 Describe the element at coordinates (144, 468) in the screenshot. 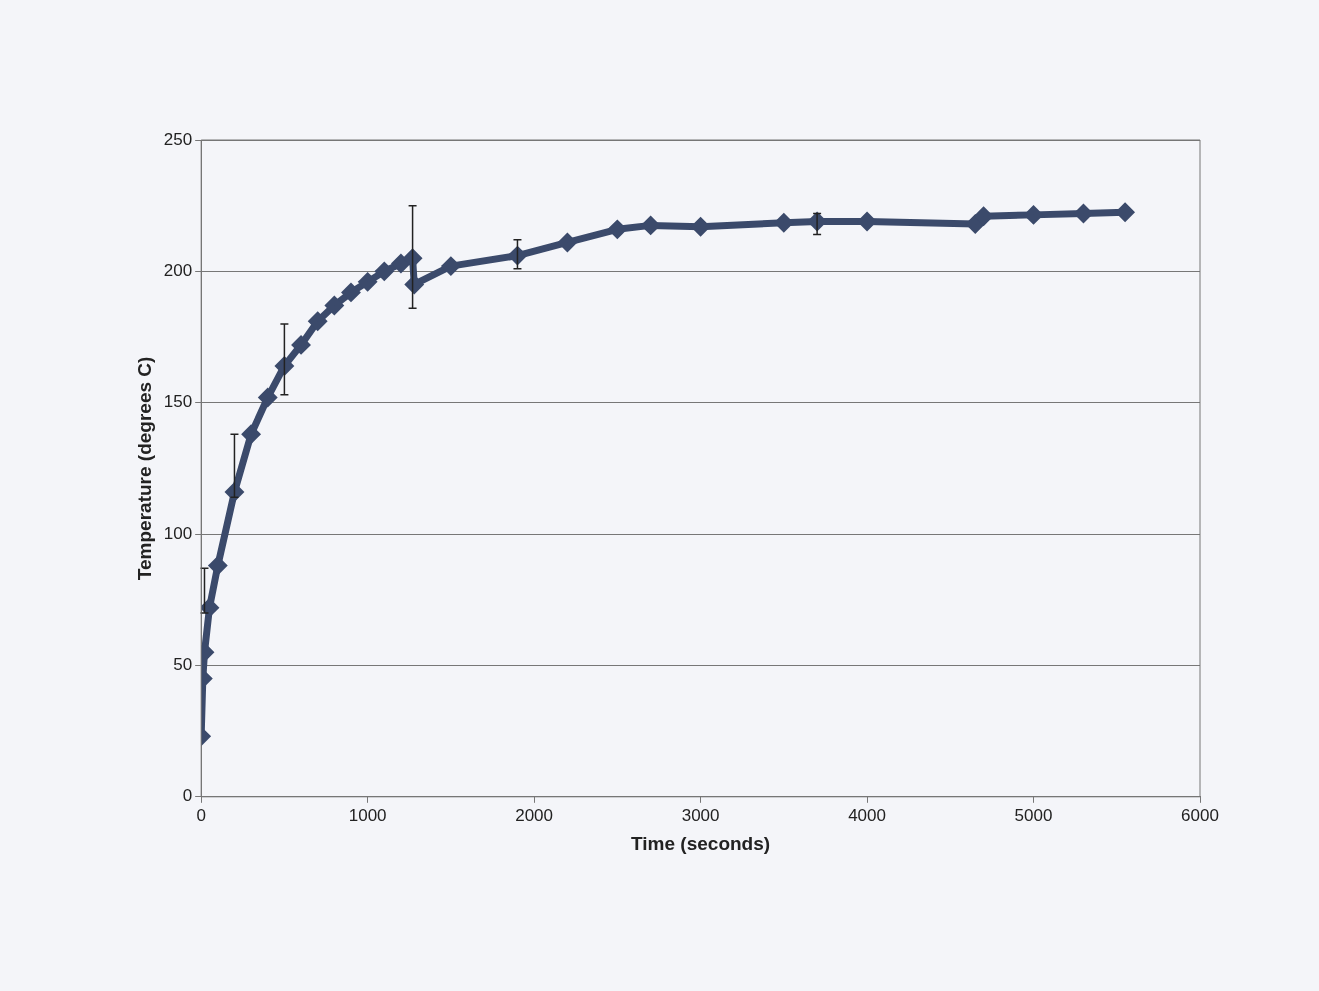

I see `y-axis-title: Temperature (degrees C)` at that location.